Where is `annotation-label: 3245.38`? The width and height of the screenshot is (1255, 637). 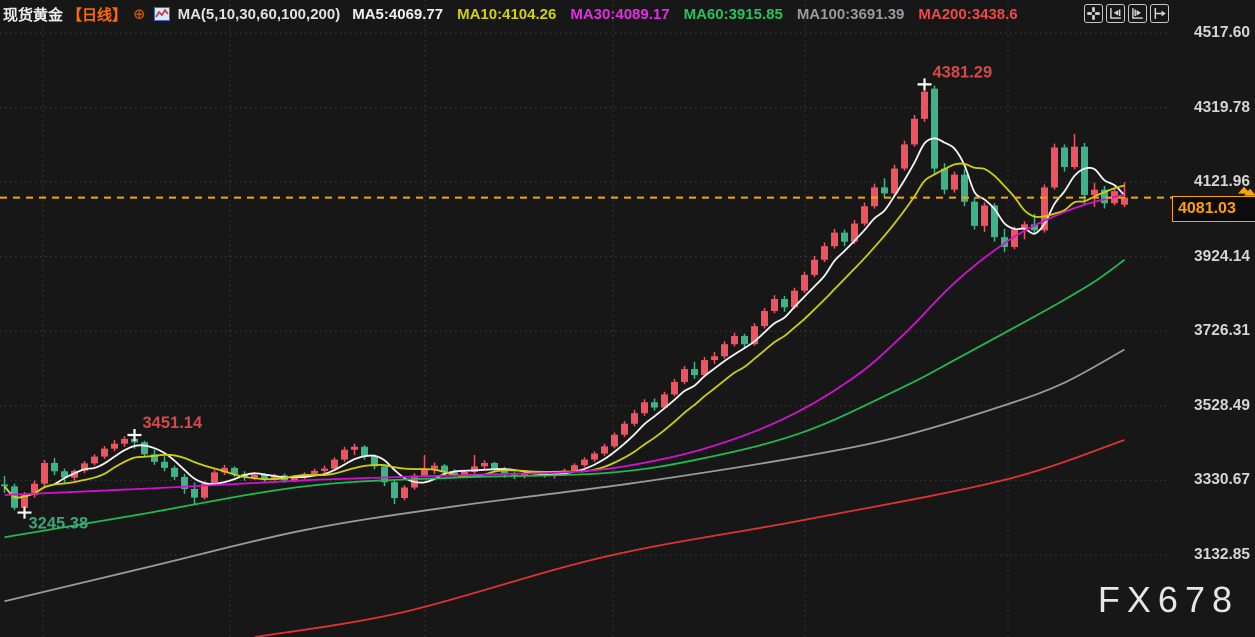
annotation-label: 3245.38 is located at coordinates (59, 524).